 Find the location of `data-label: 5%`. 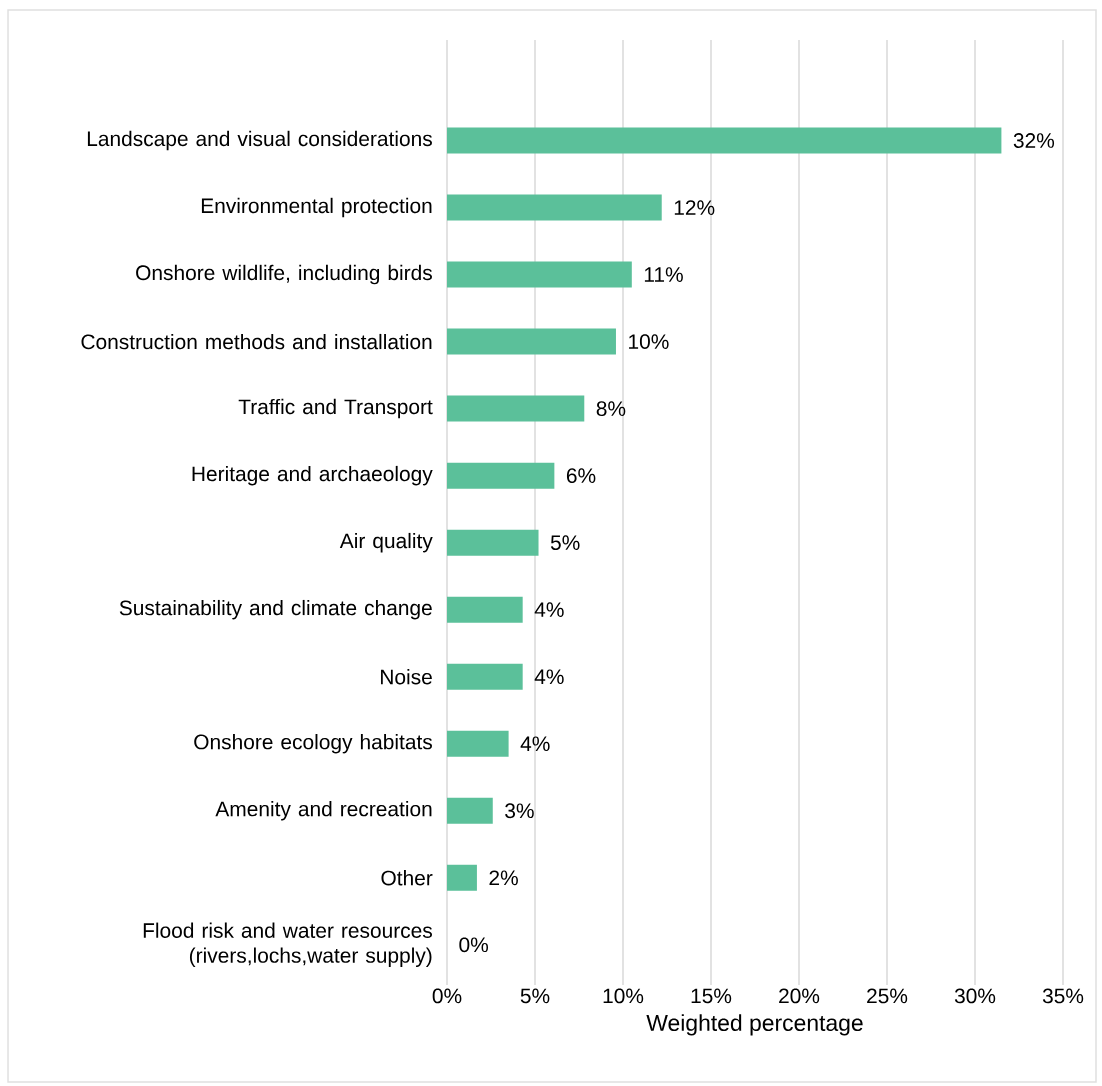

data-label: 5% is located at coordinates (565, 543).